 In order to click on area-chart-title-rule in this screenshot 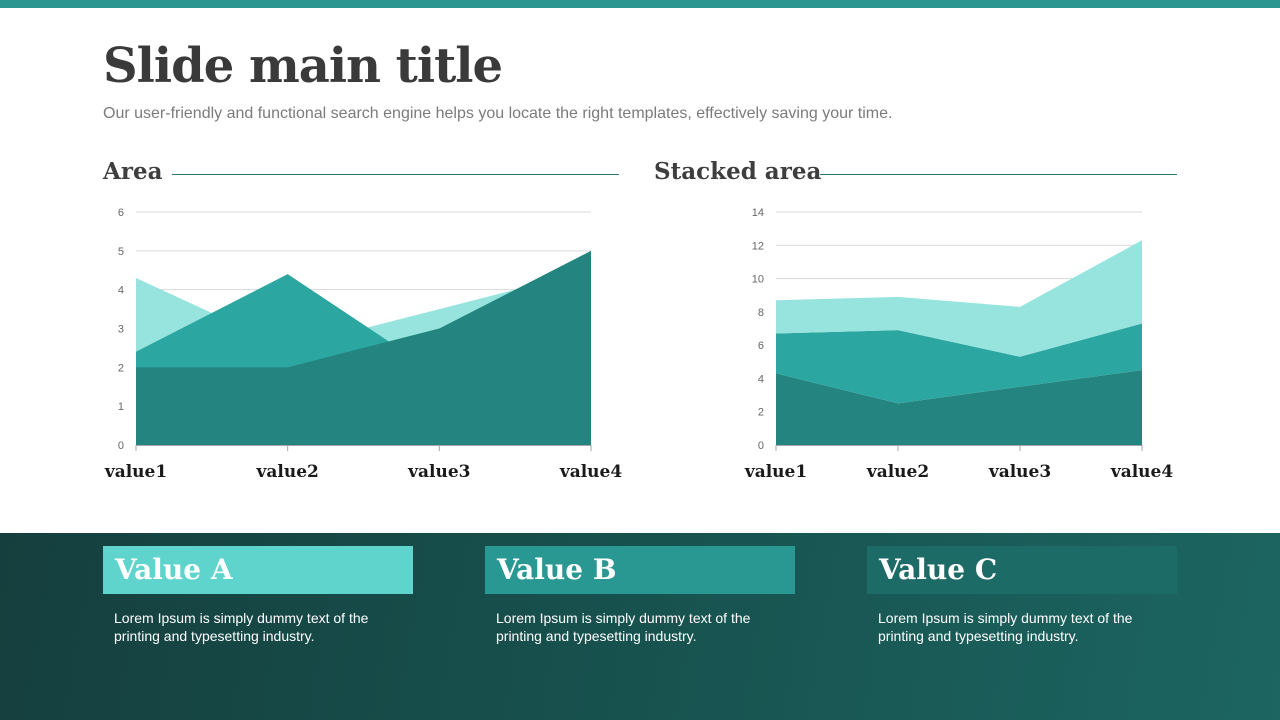, I will do `click(395, 174)`.